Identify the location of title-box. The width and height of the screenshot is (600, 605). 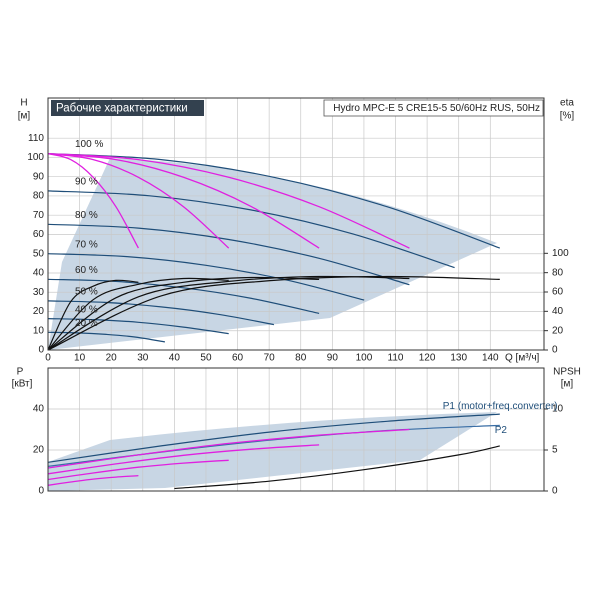
(127, 108).